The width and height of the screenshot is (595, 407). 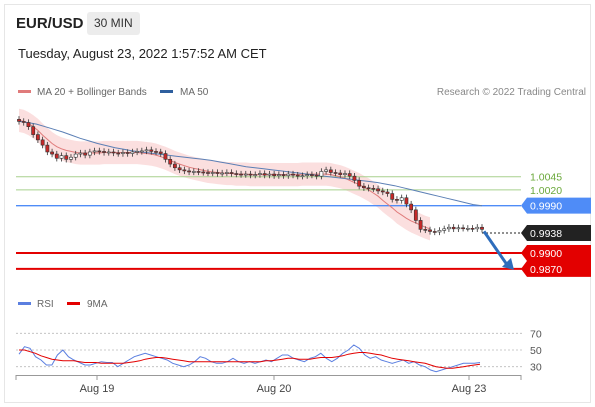 I want to click on timeframe-button: 30 MIN, so click(x=113, y=23).